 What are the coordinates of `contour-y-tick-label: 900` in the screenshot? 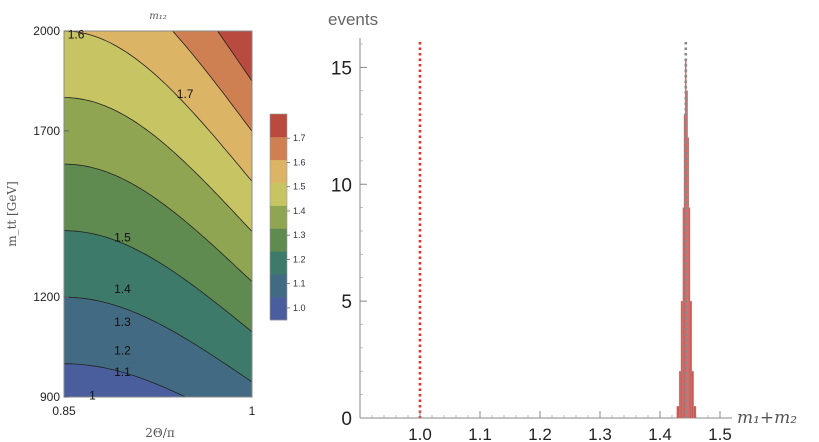 It's located at (50, 397).